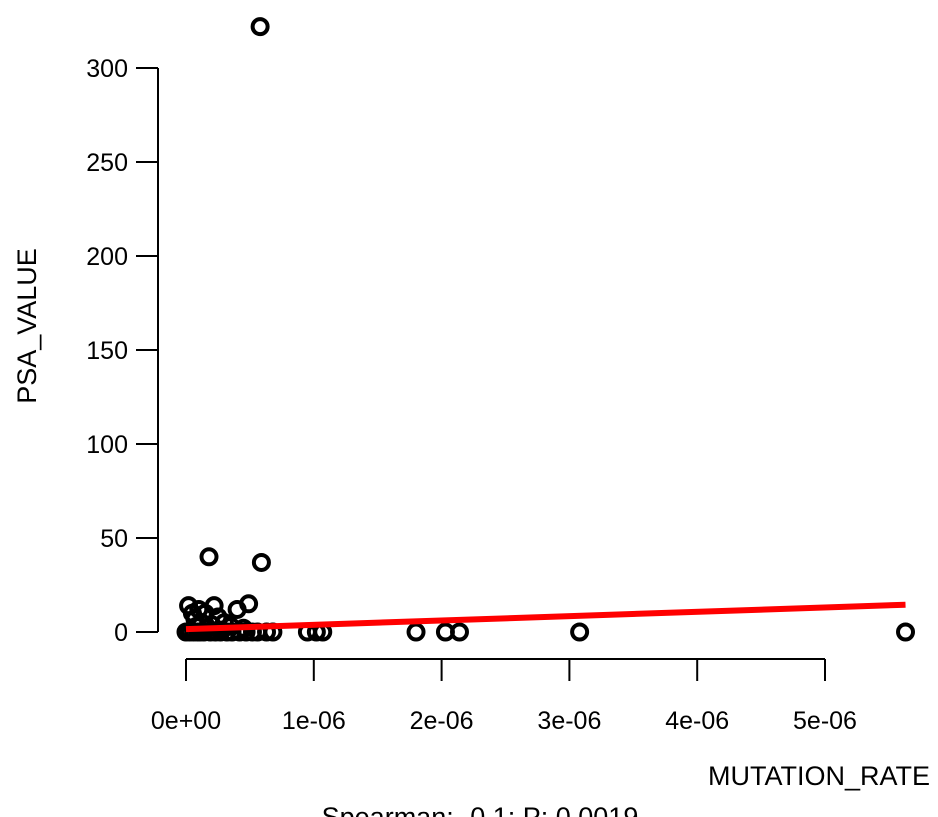 Image resolution: width=938 pixels, height=817 pixels. What do you see at coordinates (107, 163) in the screenshot?
I see `y-tick-label: 250` at bounding box center [107, 163].